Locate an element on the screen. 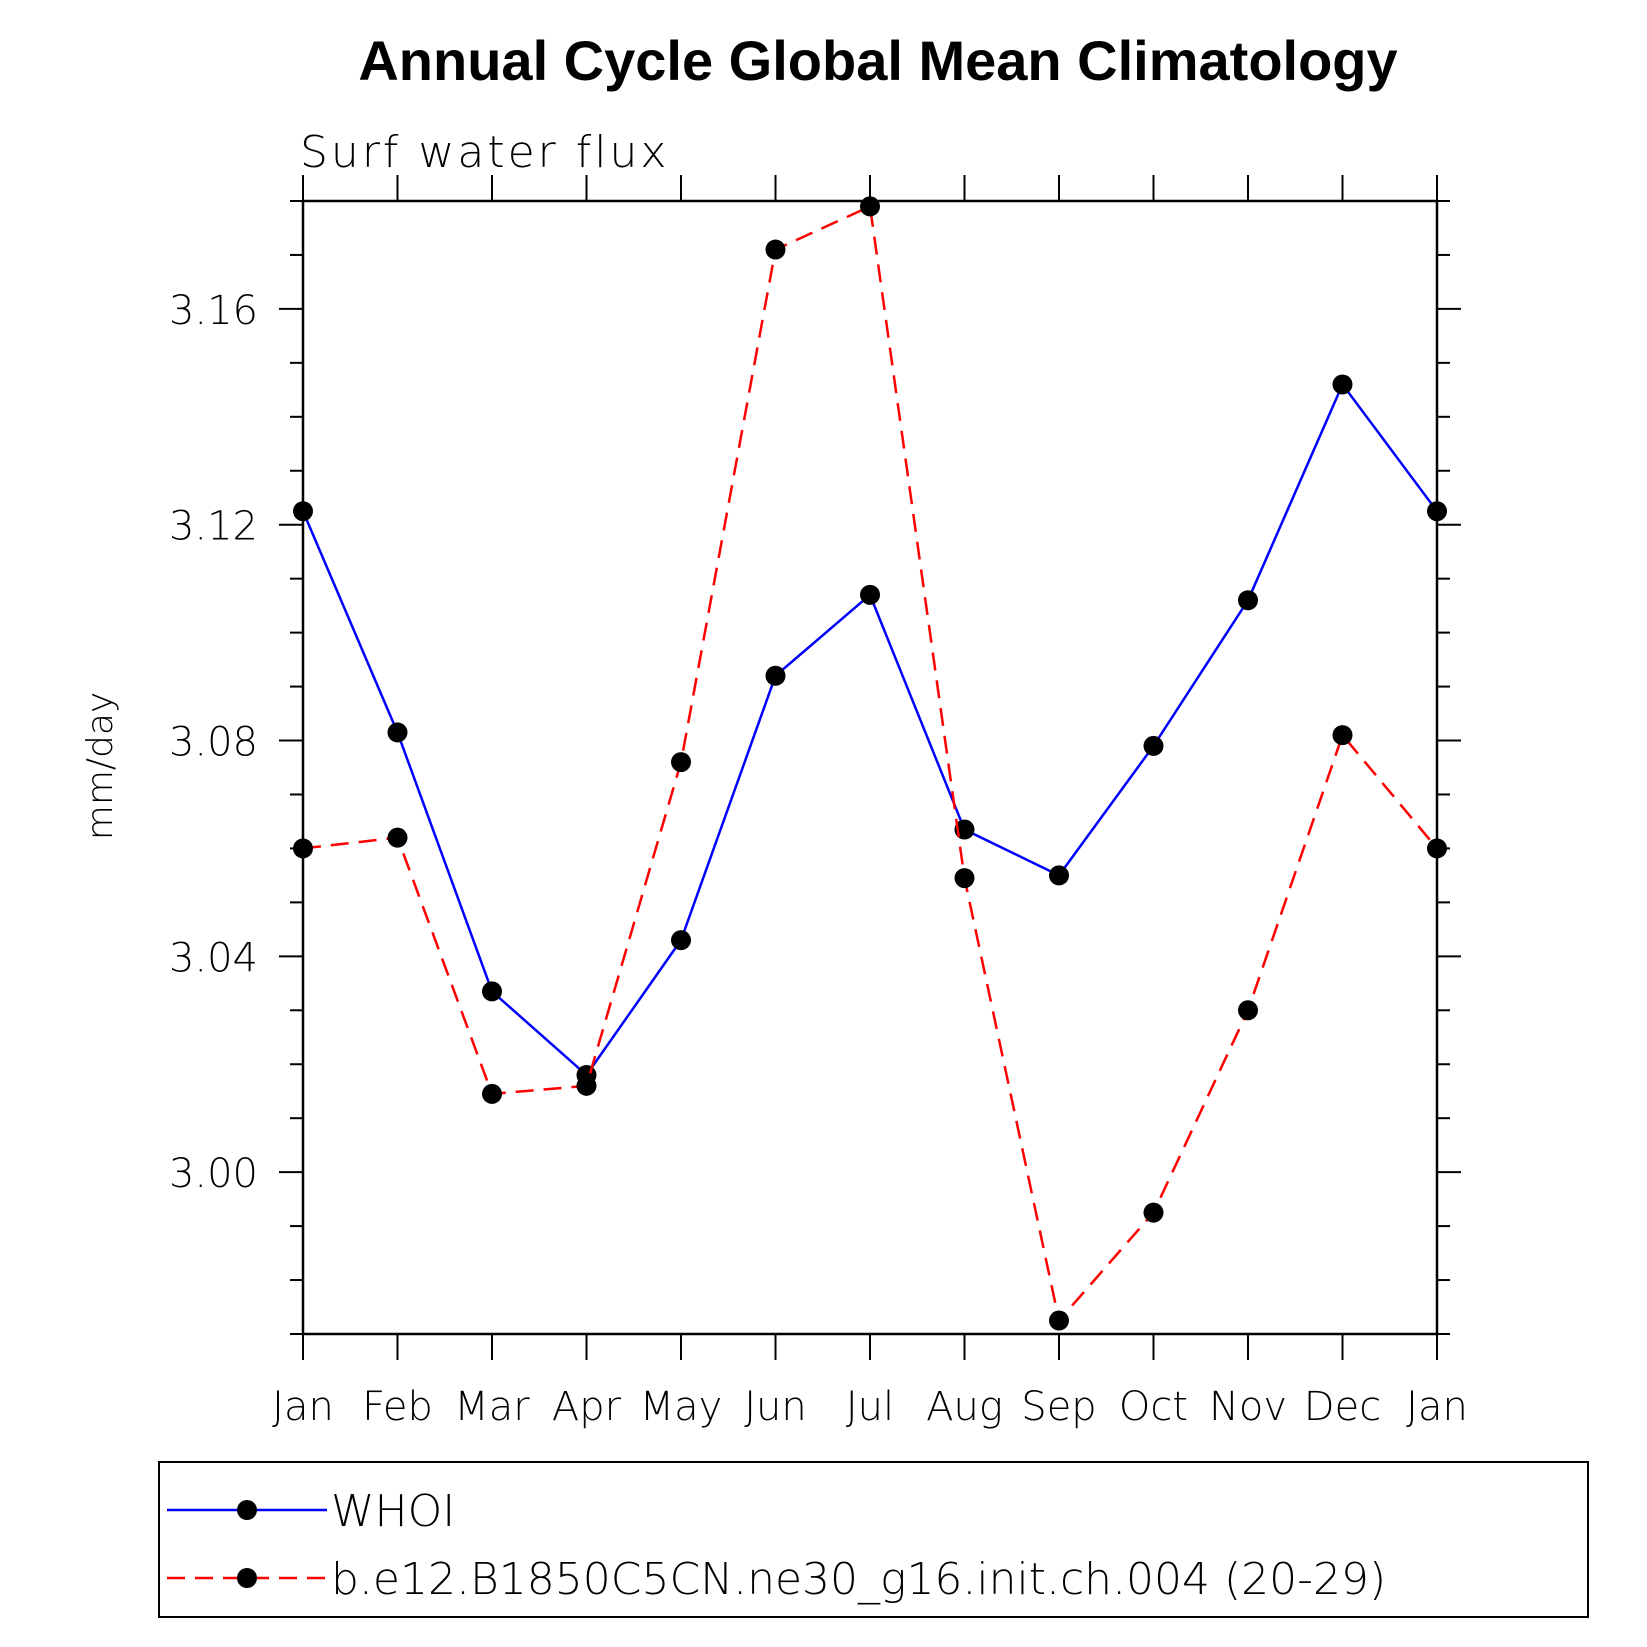 Image resolution: width=1647 pixels, height=1647 pixels. x-tick-label: May is located at coordinates (681, 1407).